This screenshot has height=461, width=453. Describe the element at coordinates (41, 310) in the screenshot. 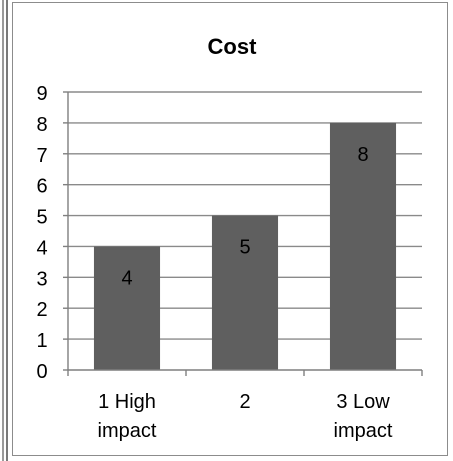

I see `y-tick-label: 2` at that location.